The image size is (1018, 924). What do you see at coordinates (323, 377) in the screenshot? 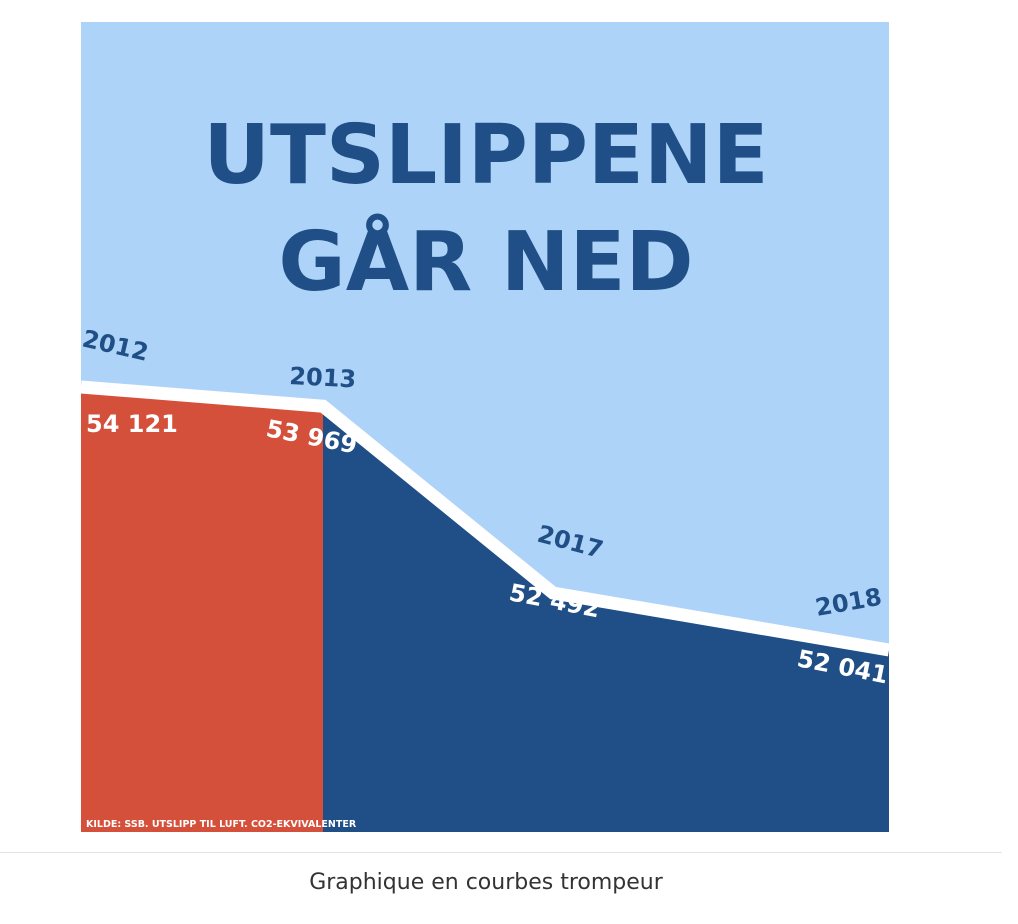
I see `year-label-2013: 2013` at bounding box center [323, 377].